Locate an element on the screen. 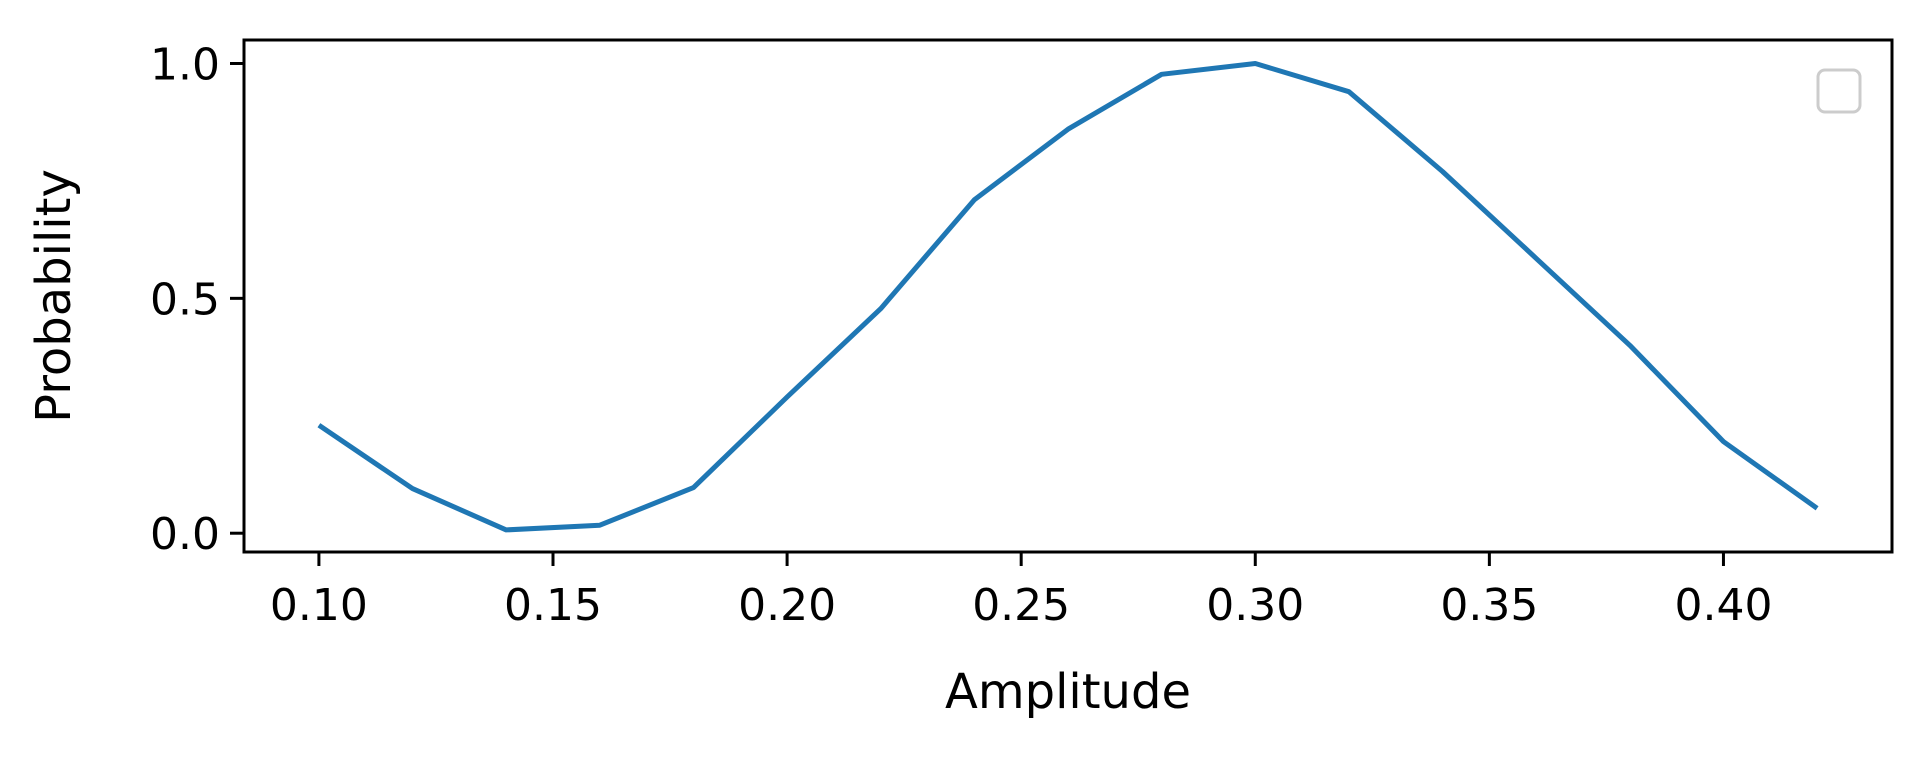 The width and height of the screenshot is (1924, 760). legend-box is located at coordinates (1839, 91).